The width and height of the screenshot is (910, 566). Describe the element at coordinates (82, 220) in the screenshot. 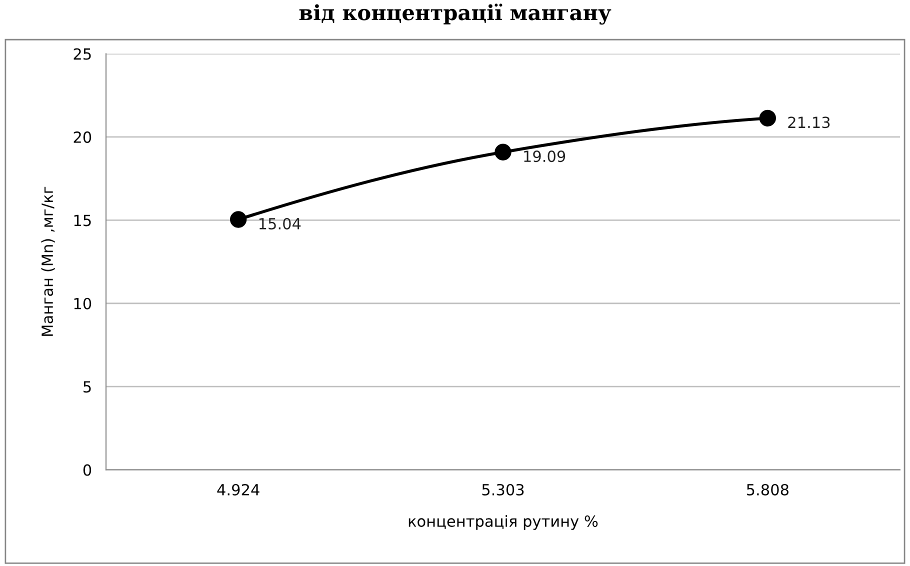

I see `y-tick-label: 15` at that location.